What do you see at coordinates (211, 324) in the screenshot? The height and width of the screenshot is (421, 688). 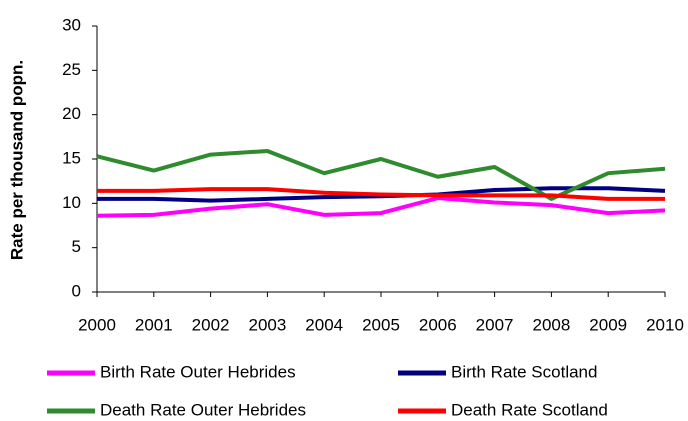 I see `x-tick-label: 2002` at bounding box center [211, 324].